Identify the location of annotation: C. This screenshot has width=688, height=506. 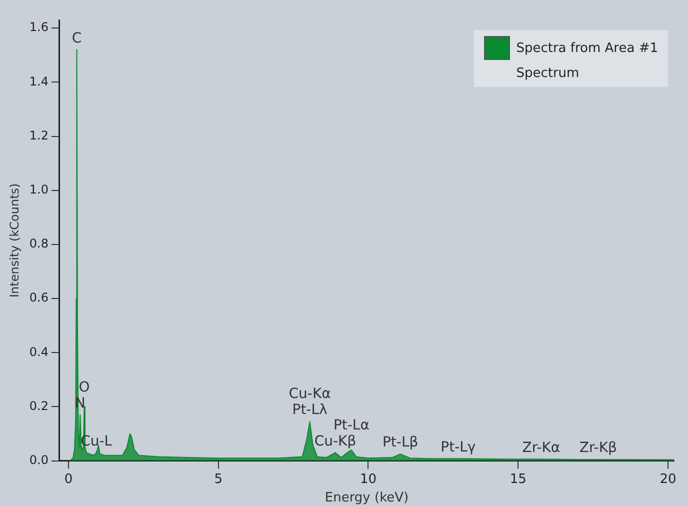
(77, 38).